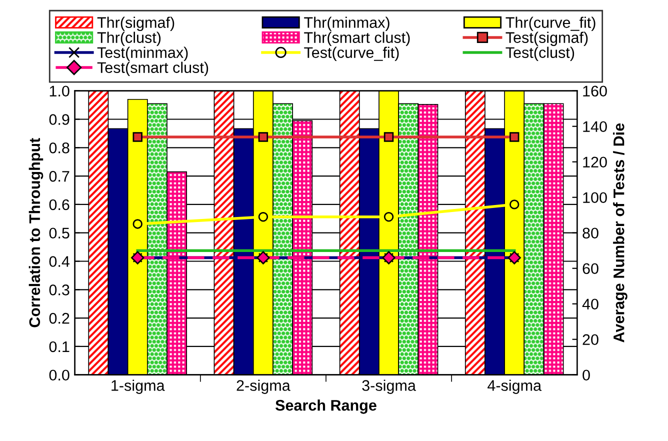  What do you see at coordinates (59, 204) in the screenshot?
I see `y-tick-label: 0.6` at bounding box center [59, 204].